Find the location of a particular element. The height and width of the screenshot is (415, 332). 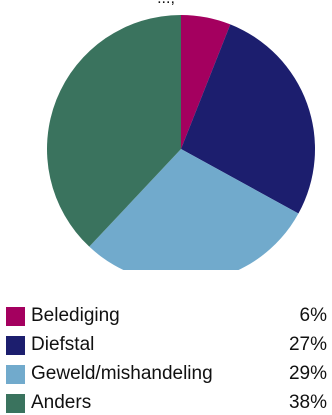

legend-item-diefstal: Diefstal 27% is located at coordinates (166, 345).